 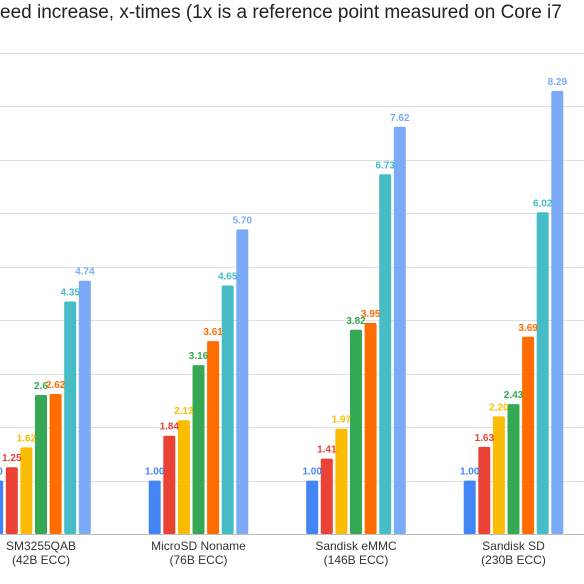 I want to click on data-label: 1.63, so click(x=485, y=438).